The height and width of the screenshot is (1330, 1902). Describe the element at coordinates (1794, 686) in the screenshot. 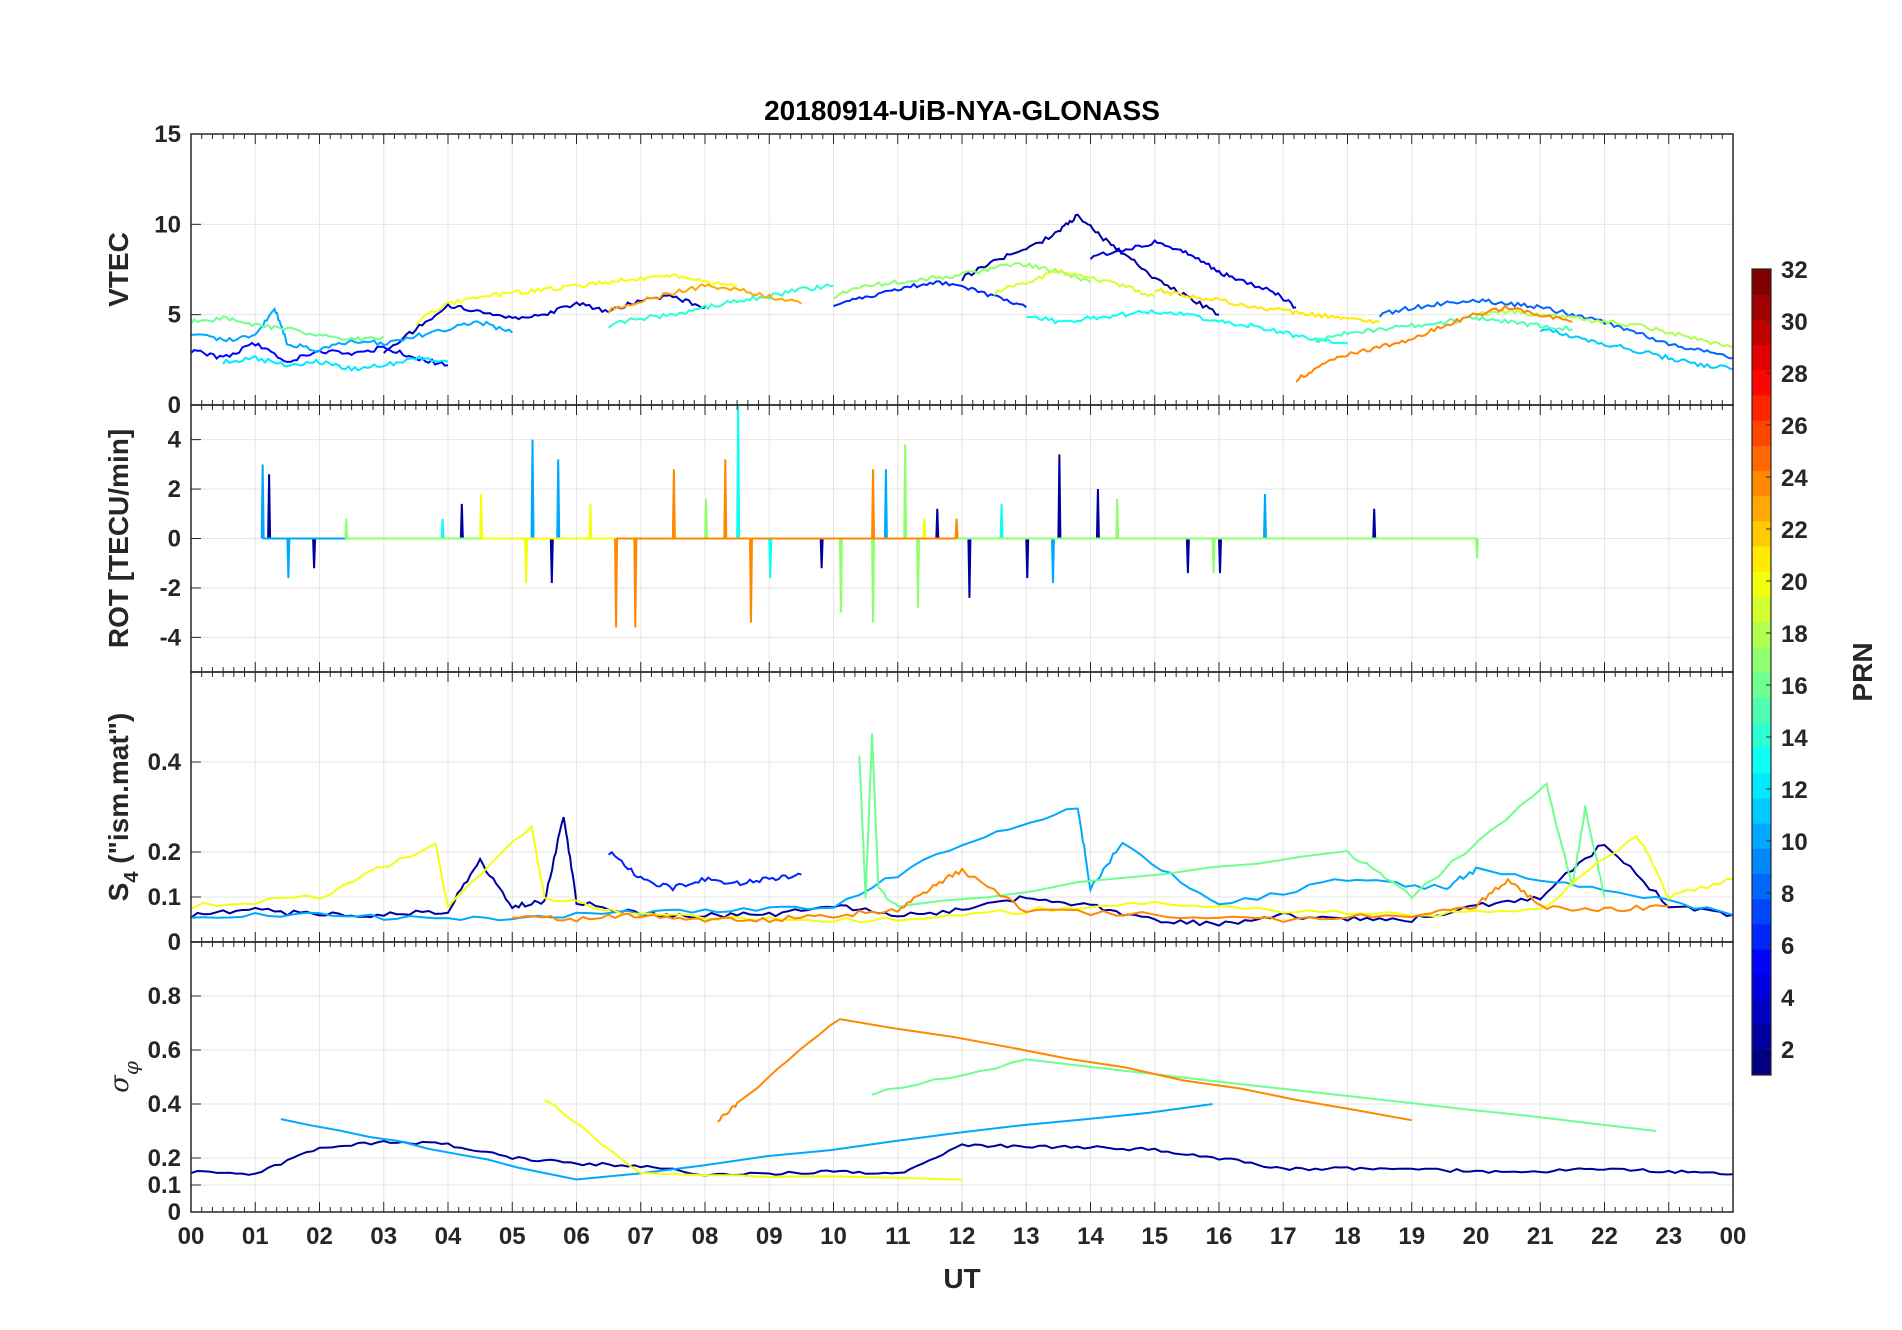

I see `colorbar-tick-label: 16` at that location.